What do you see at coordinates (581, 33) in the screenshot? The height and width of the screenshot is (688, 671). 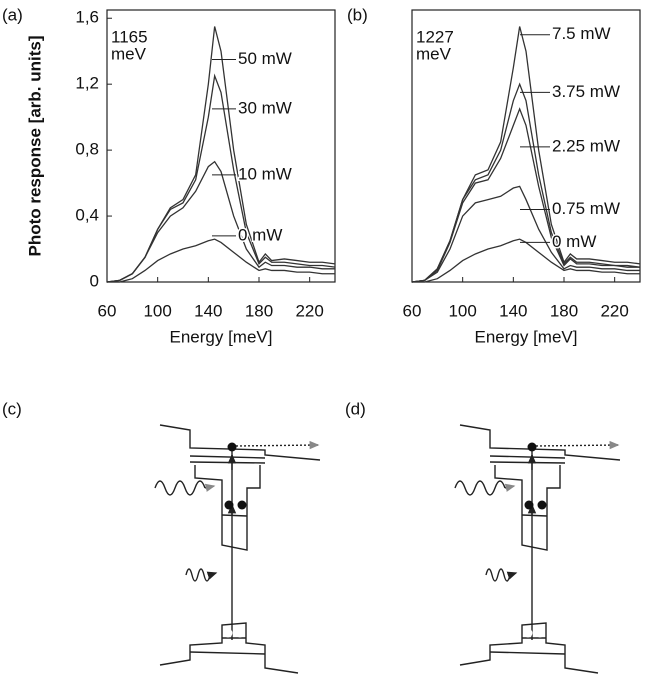 I see `legend-label: 7.5 mW` at bounding box center [581, 33].